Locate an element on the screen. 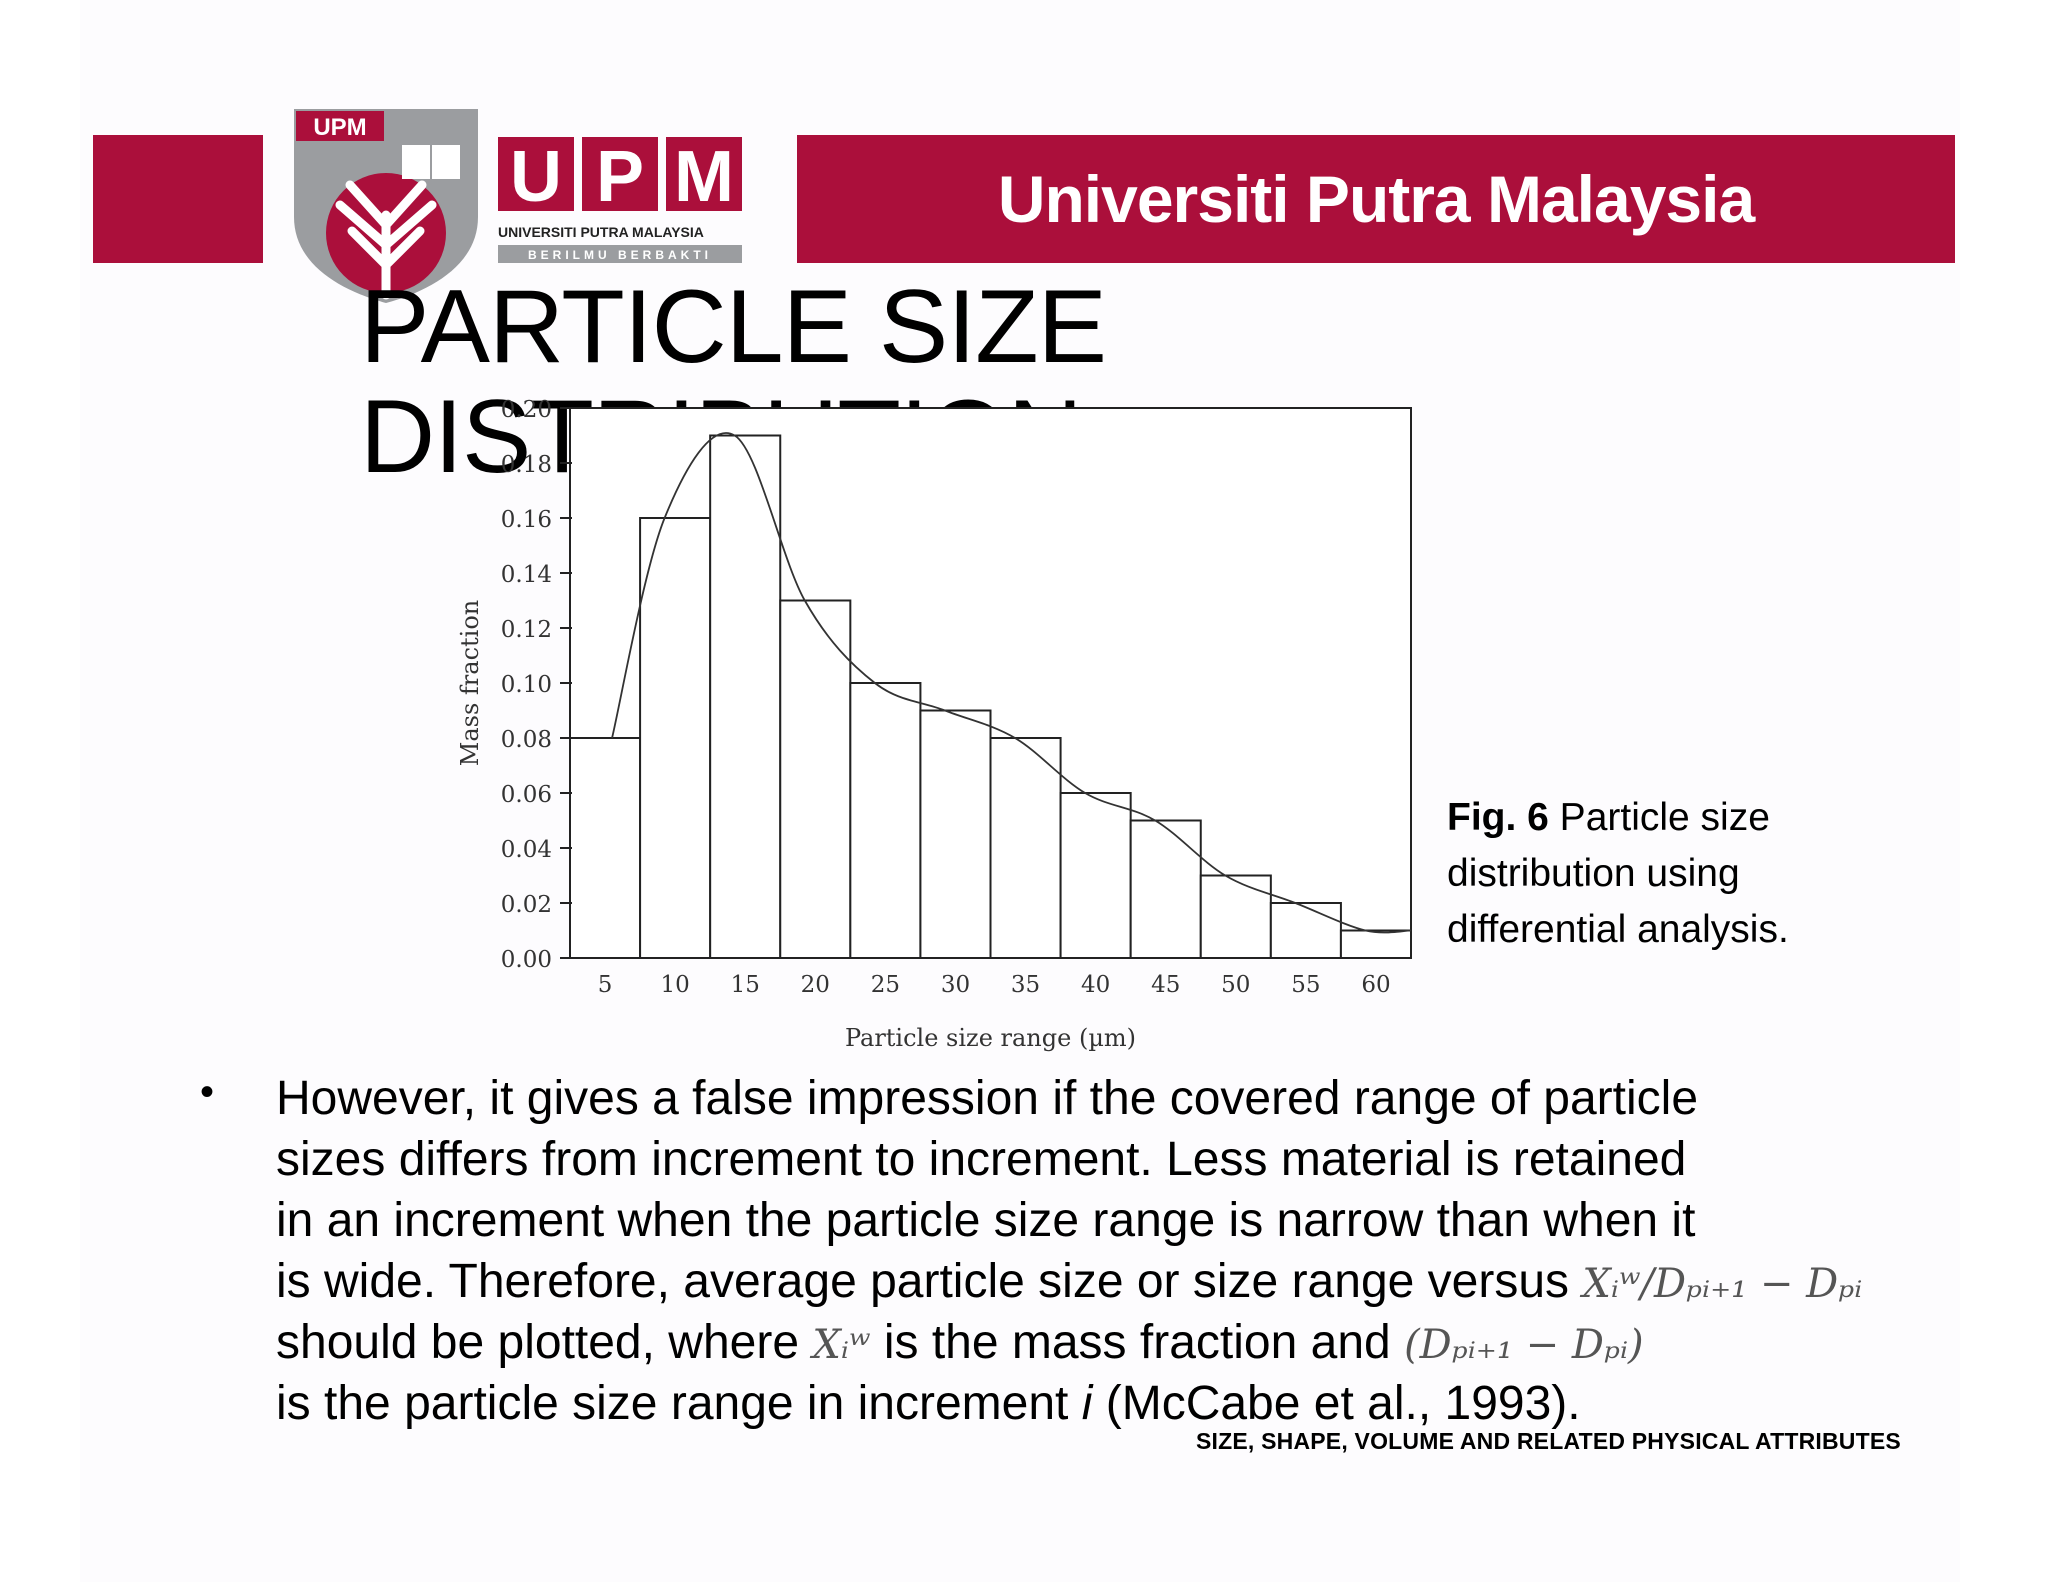 The width and height of the screenshot is (2048, 1582). x-tick-label: 30 is located at coordinates (955, 985).